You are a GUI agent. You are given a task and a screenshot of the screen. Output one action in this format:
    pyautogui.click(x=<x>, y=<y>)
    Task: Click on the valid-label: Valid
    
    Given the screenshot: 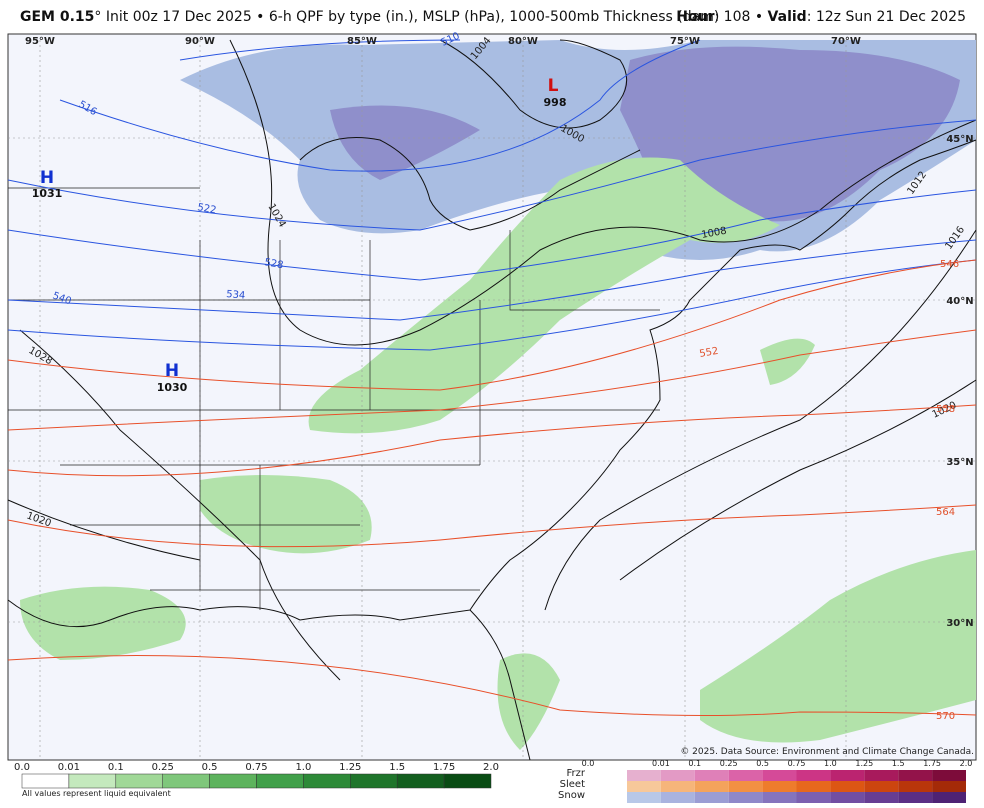 What is the action you would take?
    pyautogui.click(x=787, y=17)
    